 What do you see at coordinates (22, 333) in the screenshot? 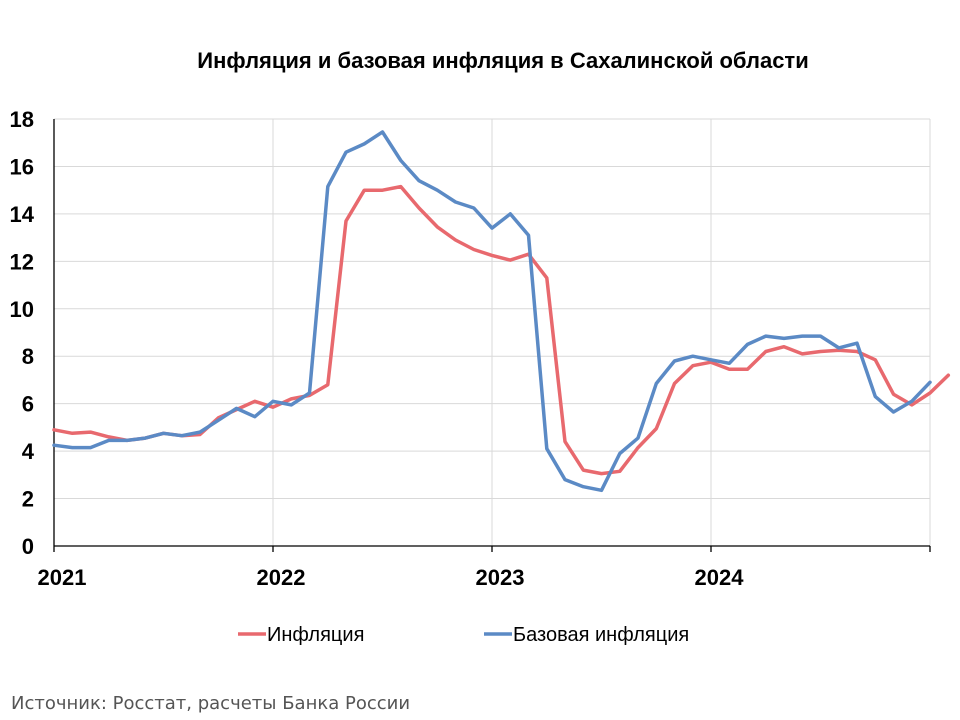
I see `y-tick-labels: 0 2 4 6 8 10 12 14 16 18` at bounding box center [22, 333].